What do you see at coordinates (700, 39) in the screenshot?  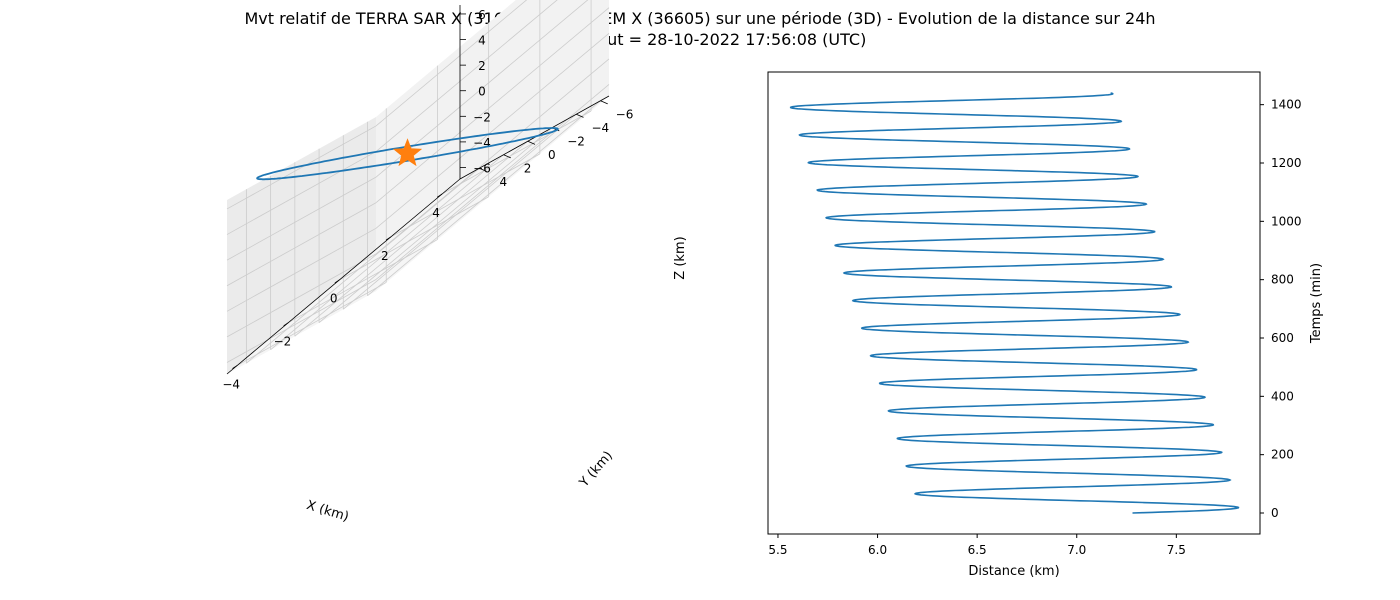 I see `figure-title-line2: Date début = 28-10-2022 17:56:08 (UTC)` at bounding box center [700, 39].